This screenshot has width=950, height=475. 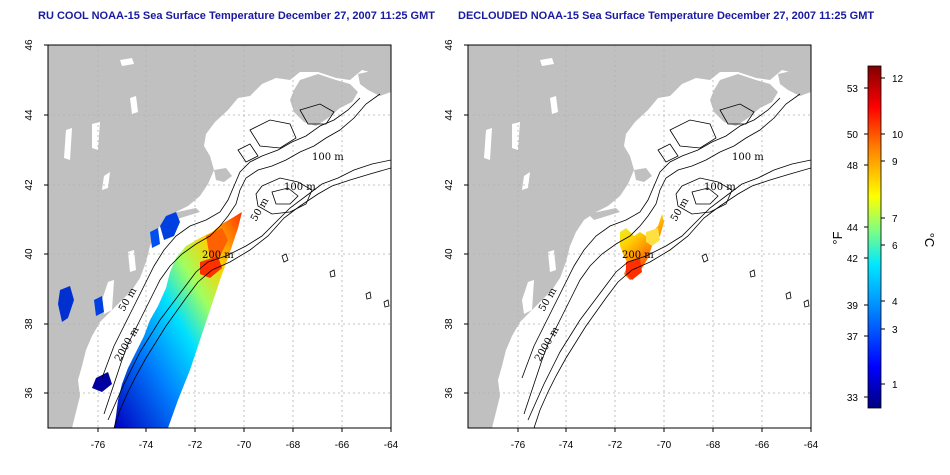 I want to click on right-lon-tick: -70, so click(x=664, y=445).